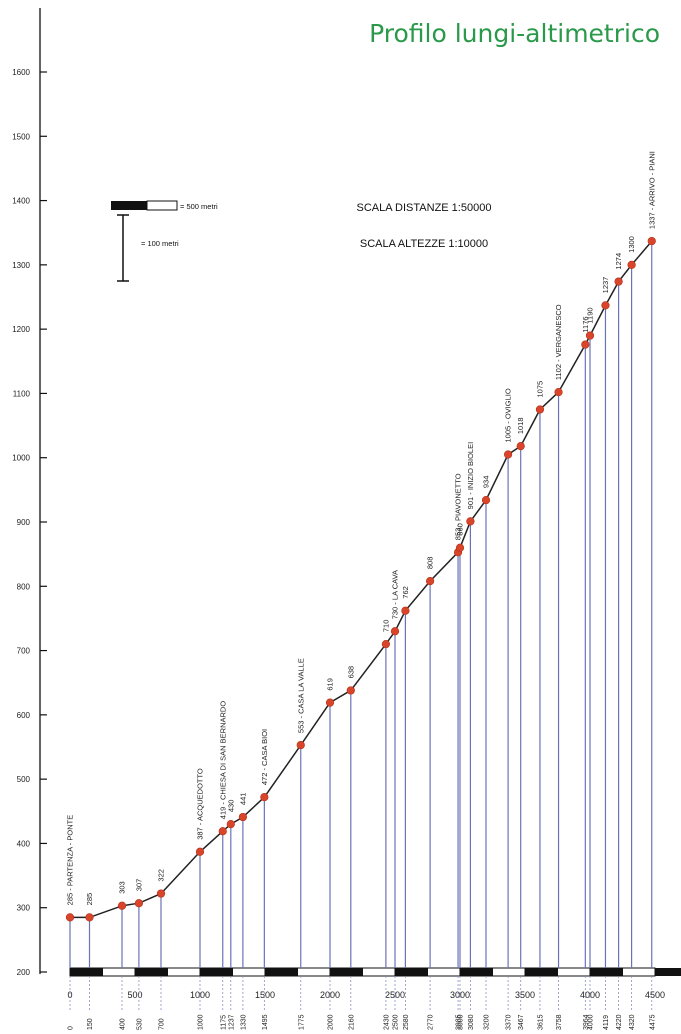 This screenshot has width=681, height=1034. Describe the element at coordinates (395, 995) in the screenshot. I see `x-tick-label: 2500` at that location.